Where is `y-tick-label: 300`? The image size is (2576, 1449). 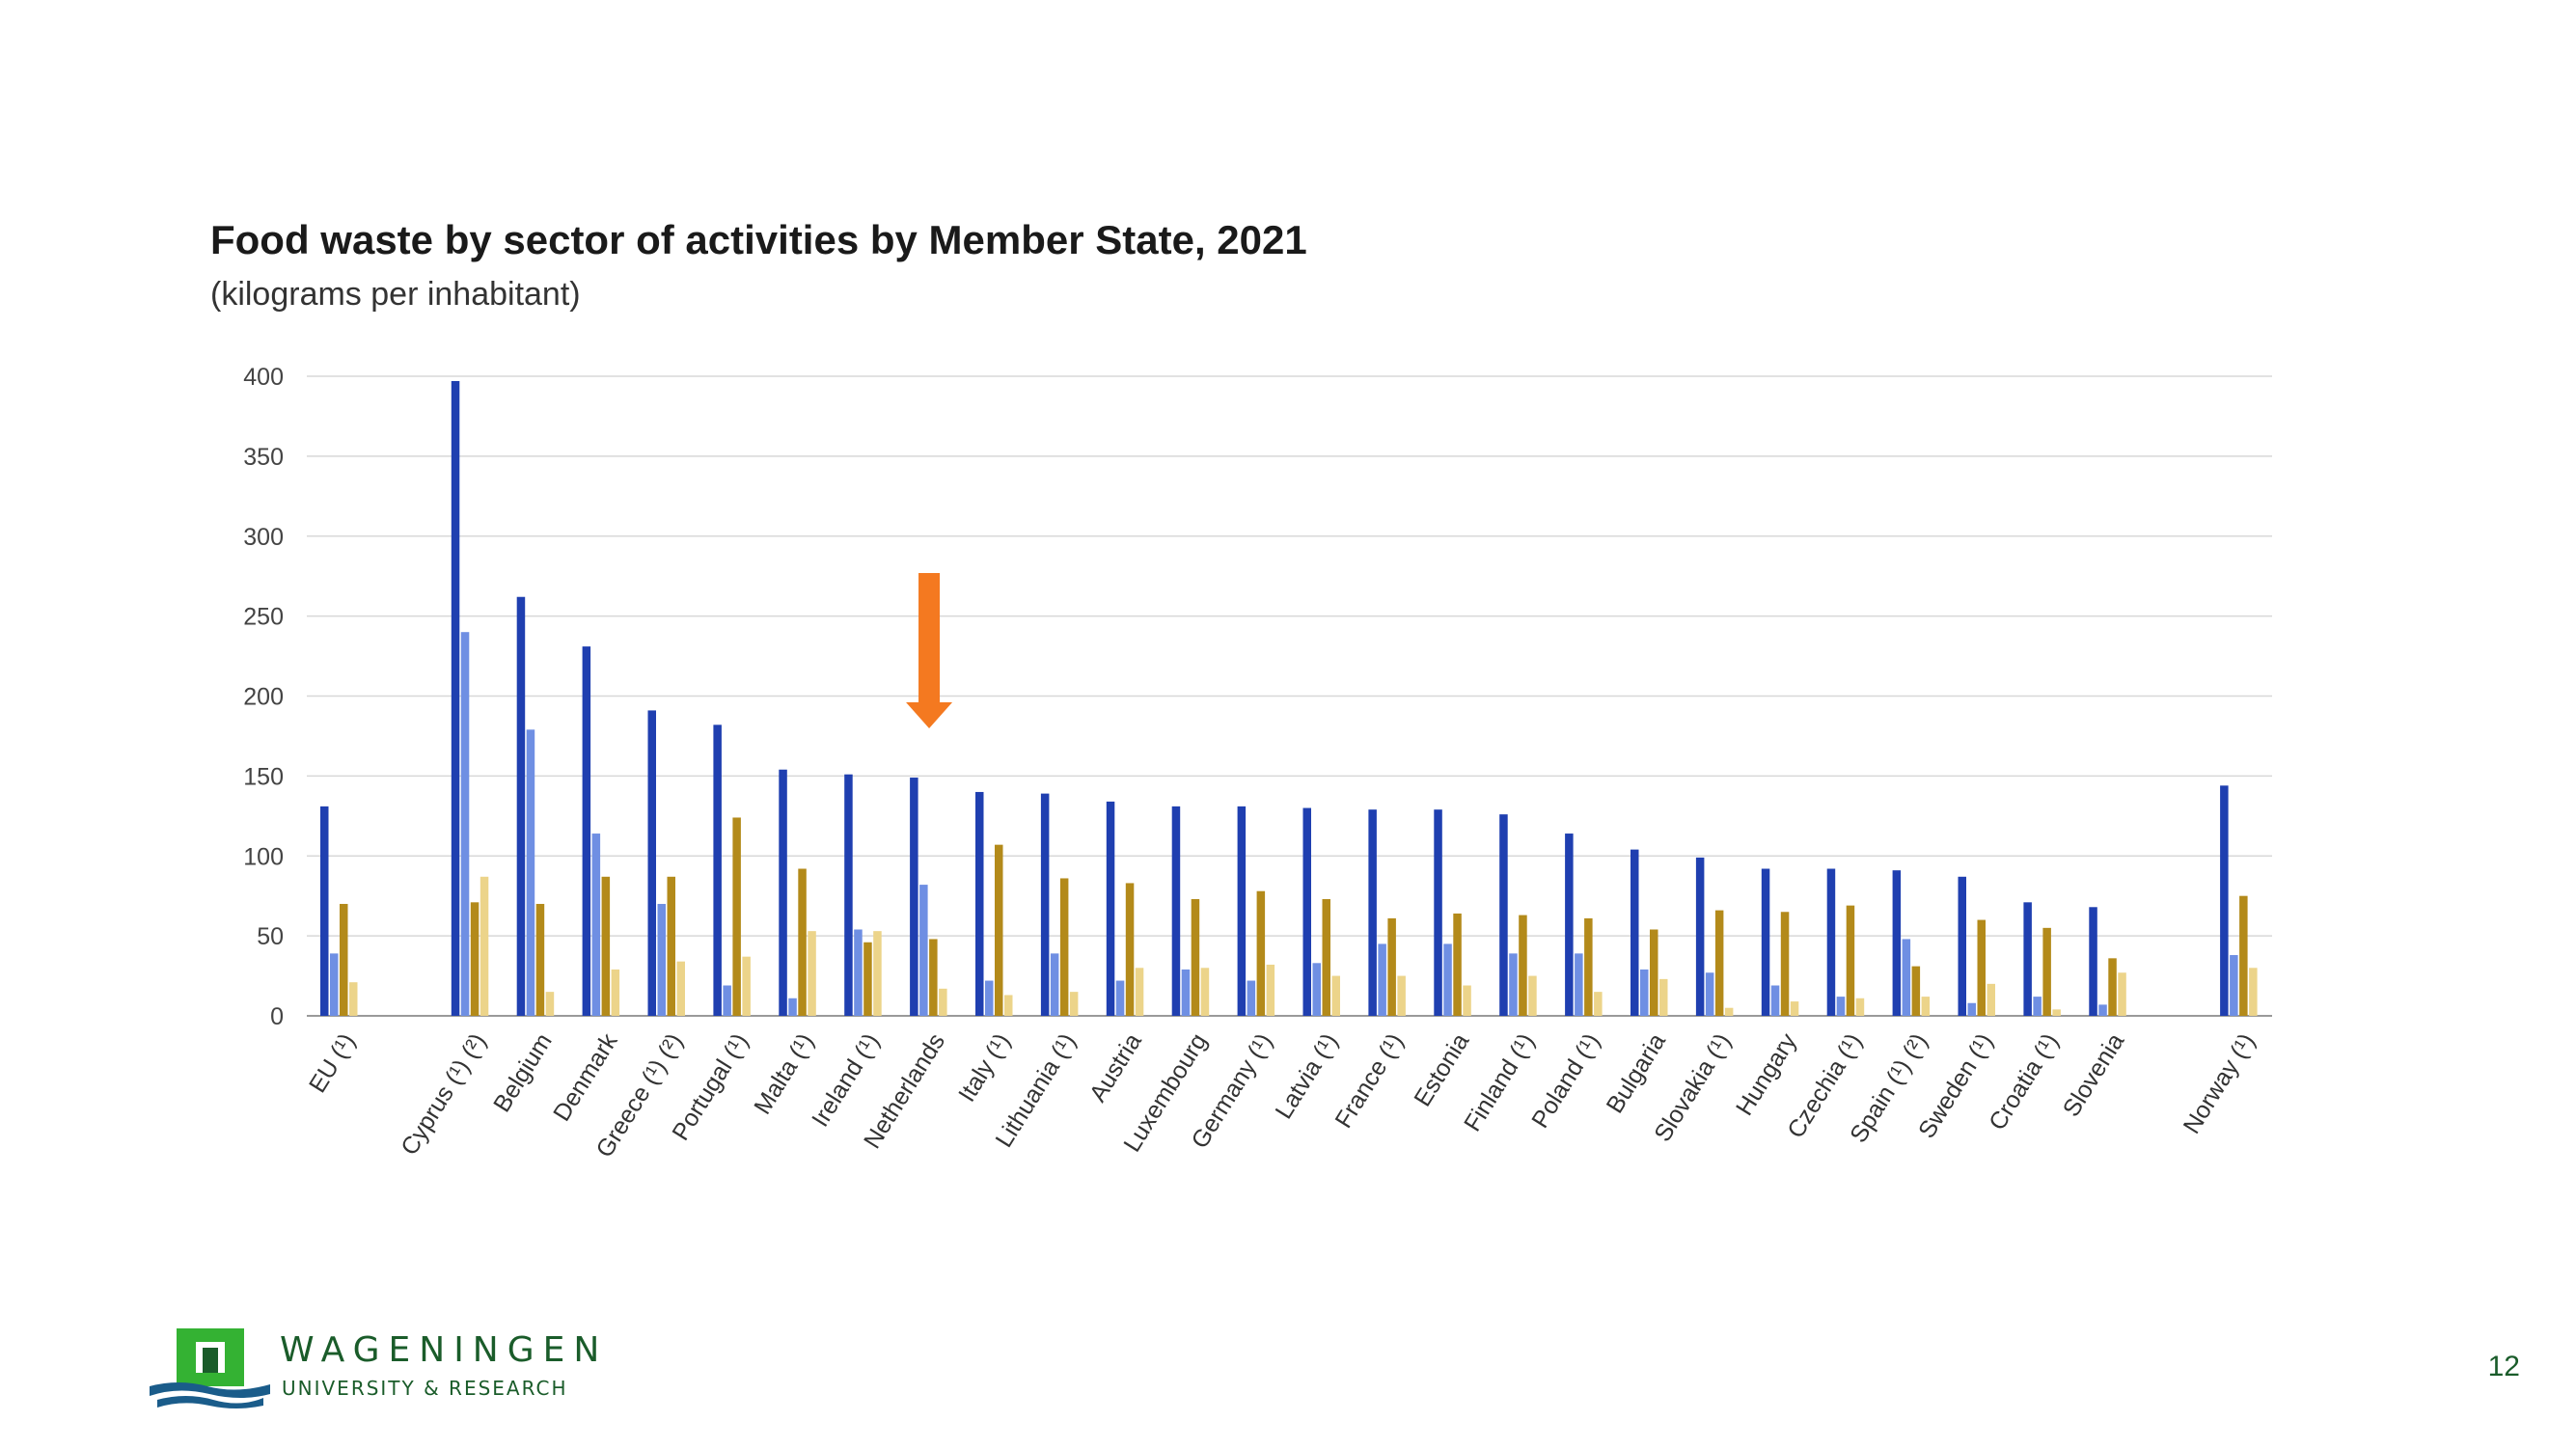 y-tick-label: 300 is located at coordinates (264, 537).